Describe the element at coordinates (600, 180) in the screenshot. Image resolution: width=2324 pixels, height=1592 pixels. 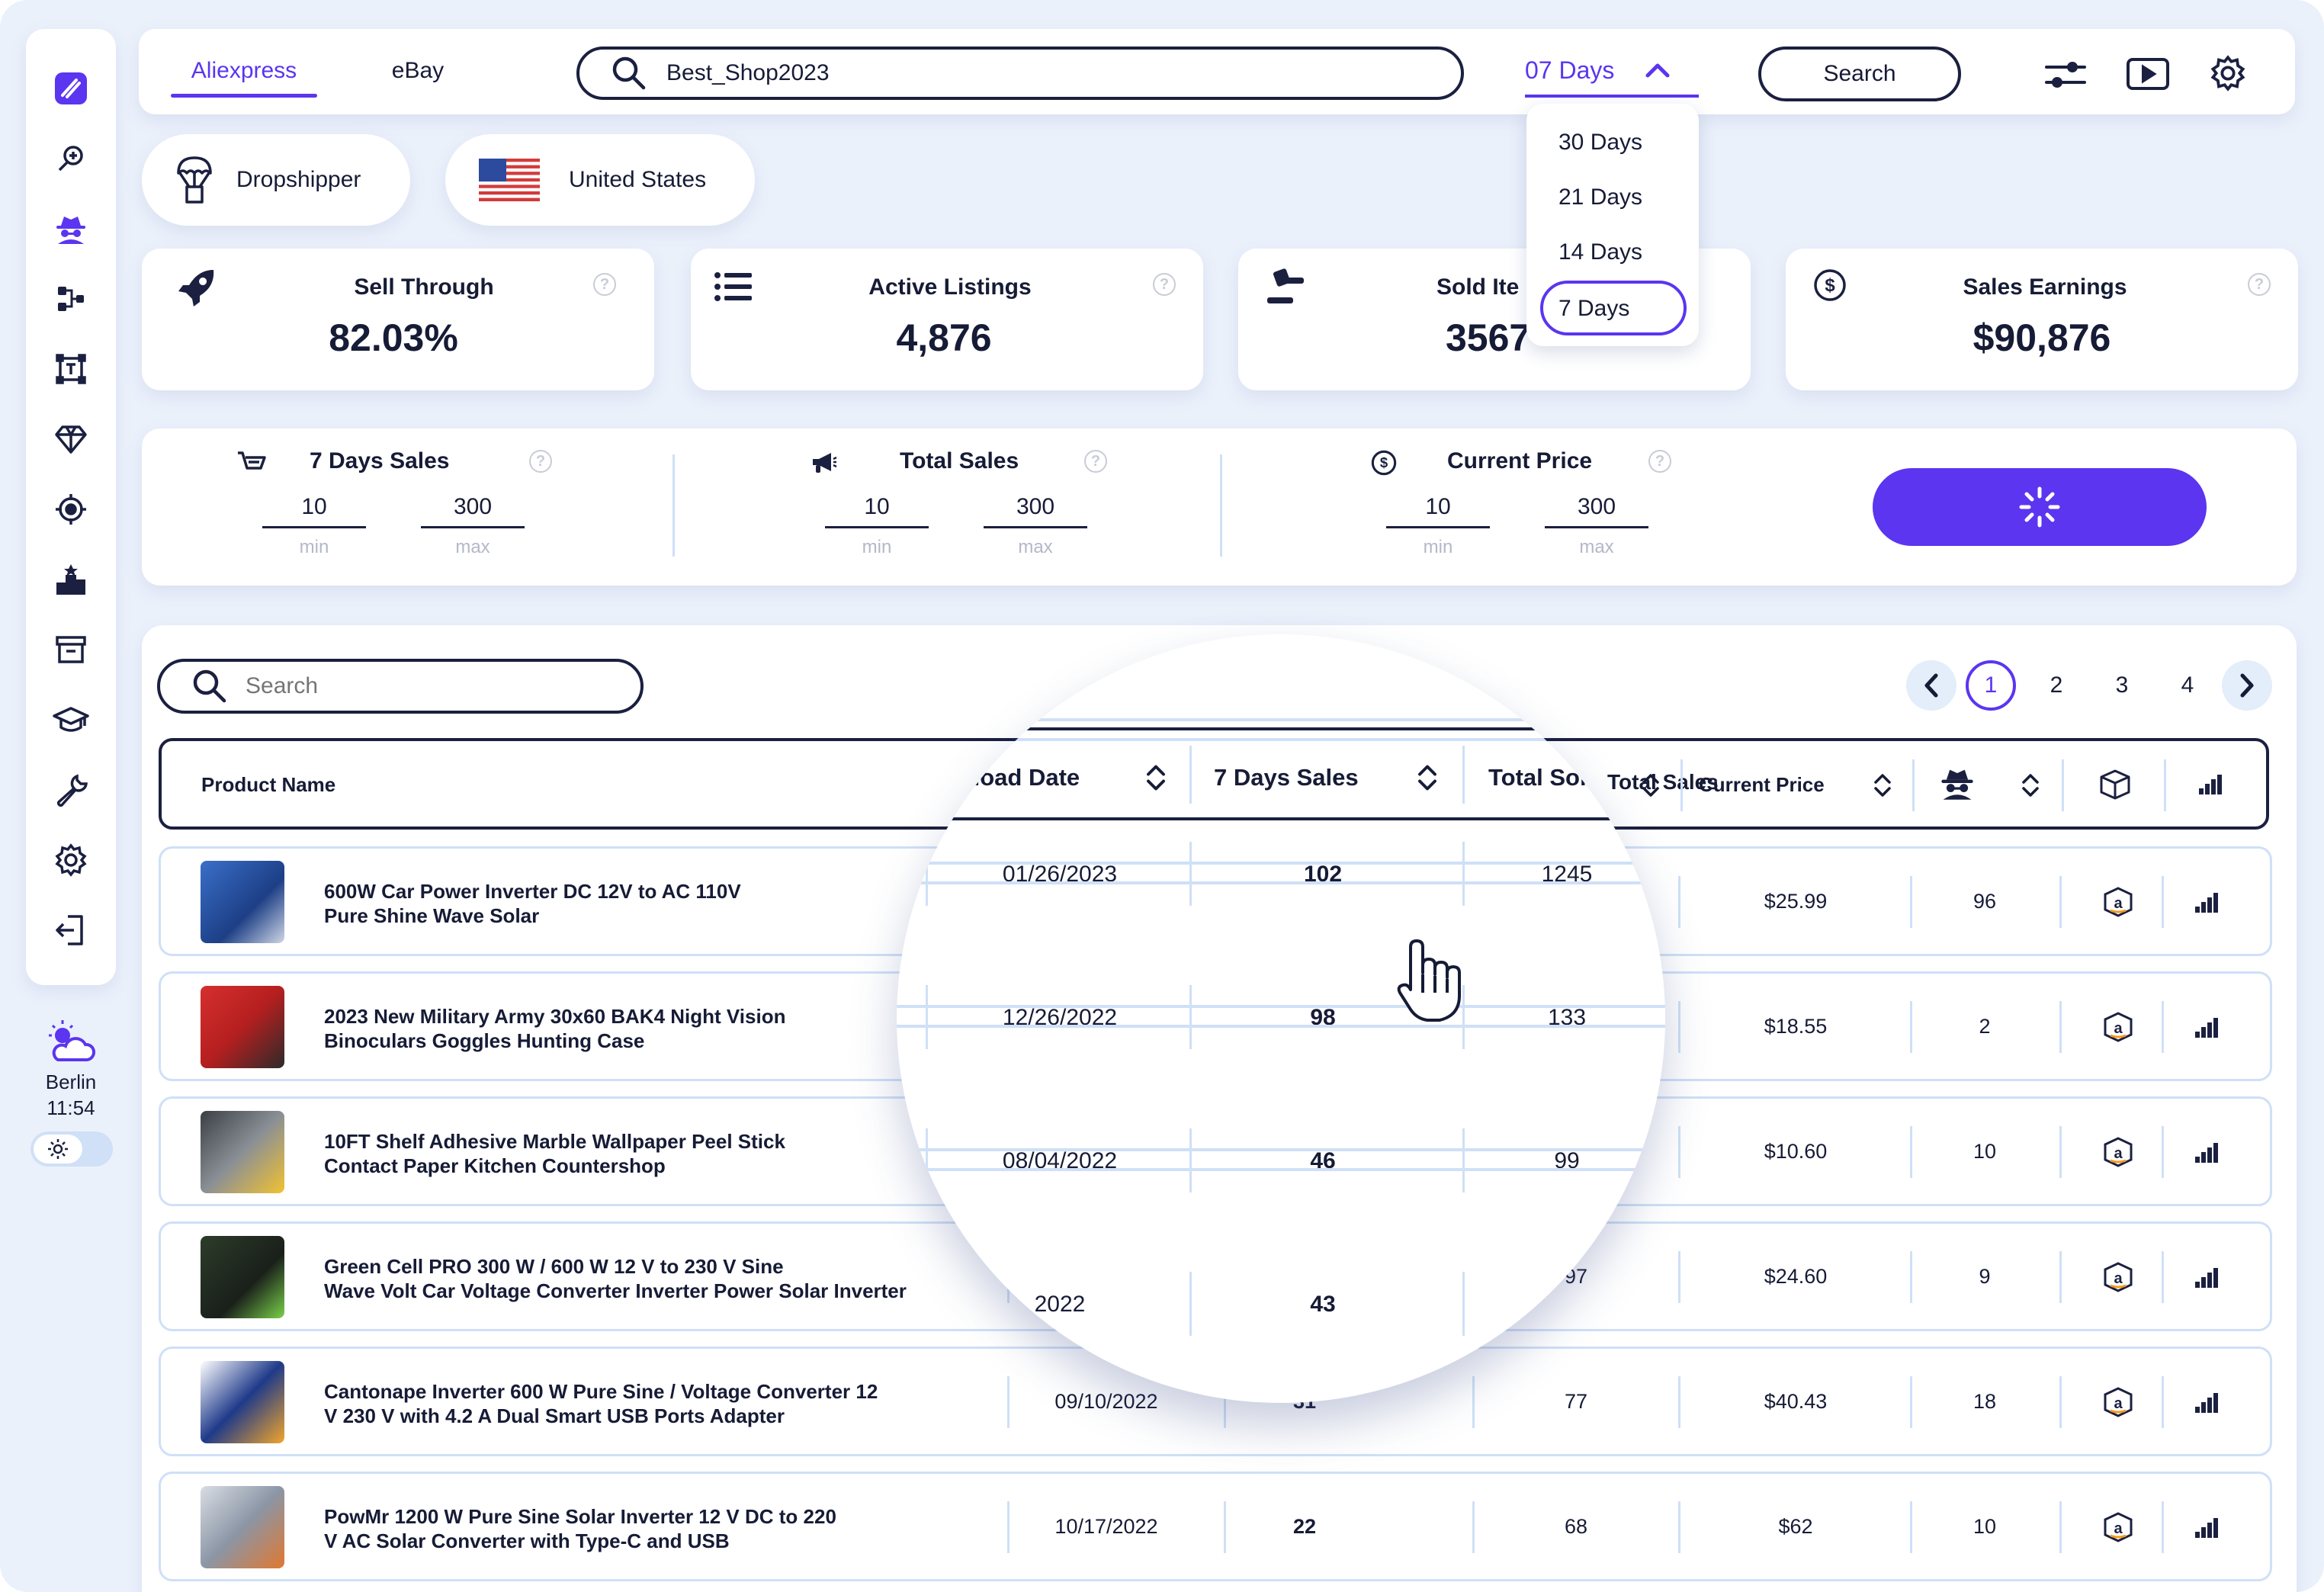
I see `country-chip: United States` at that location.